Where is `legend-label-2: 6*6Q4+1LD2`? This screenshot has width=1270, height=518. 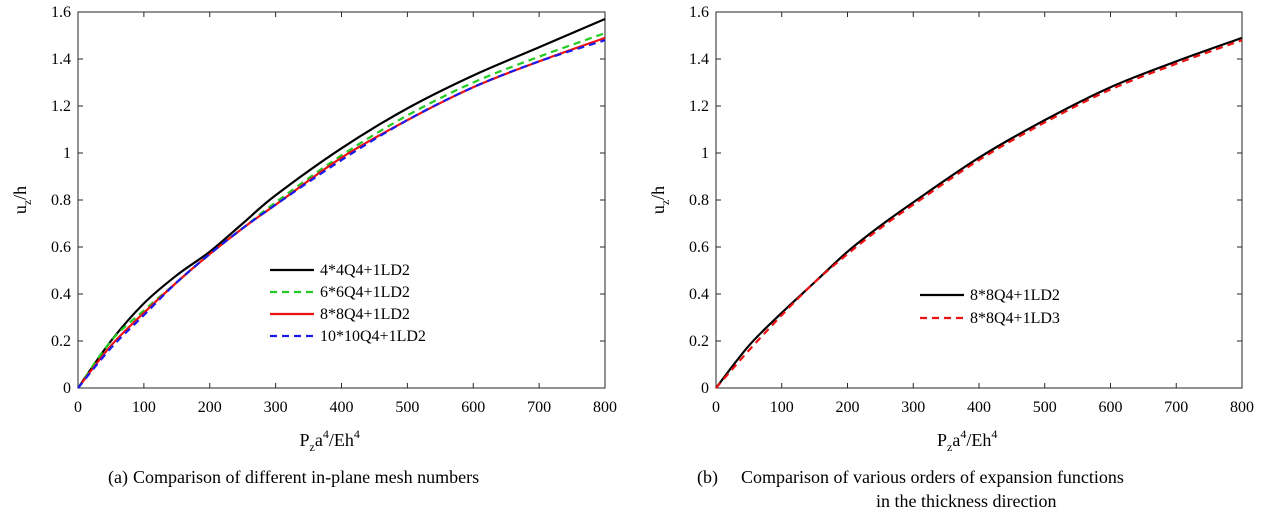 legend-label-2: 6*6Q4+1LD2 is located at coordinates (365, 292).